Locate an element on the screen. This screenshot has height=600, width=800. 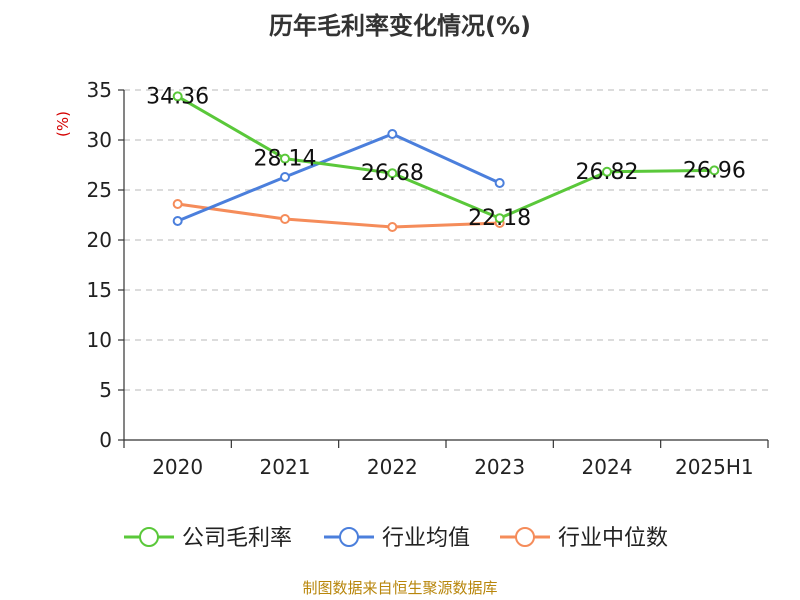
y-tick-label: 10 is located at coordinates (99, 340).